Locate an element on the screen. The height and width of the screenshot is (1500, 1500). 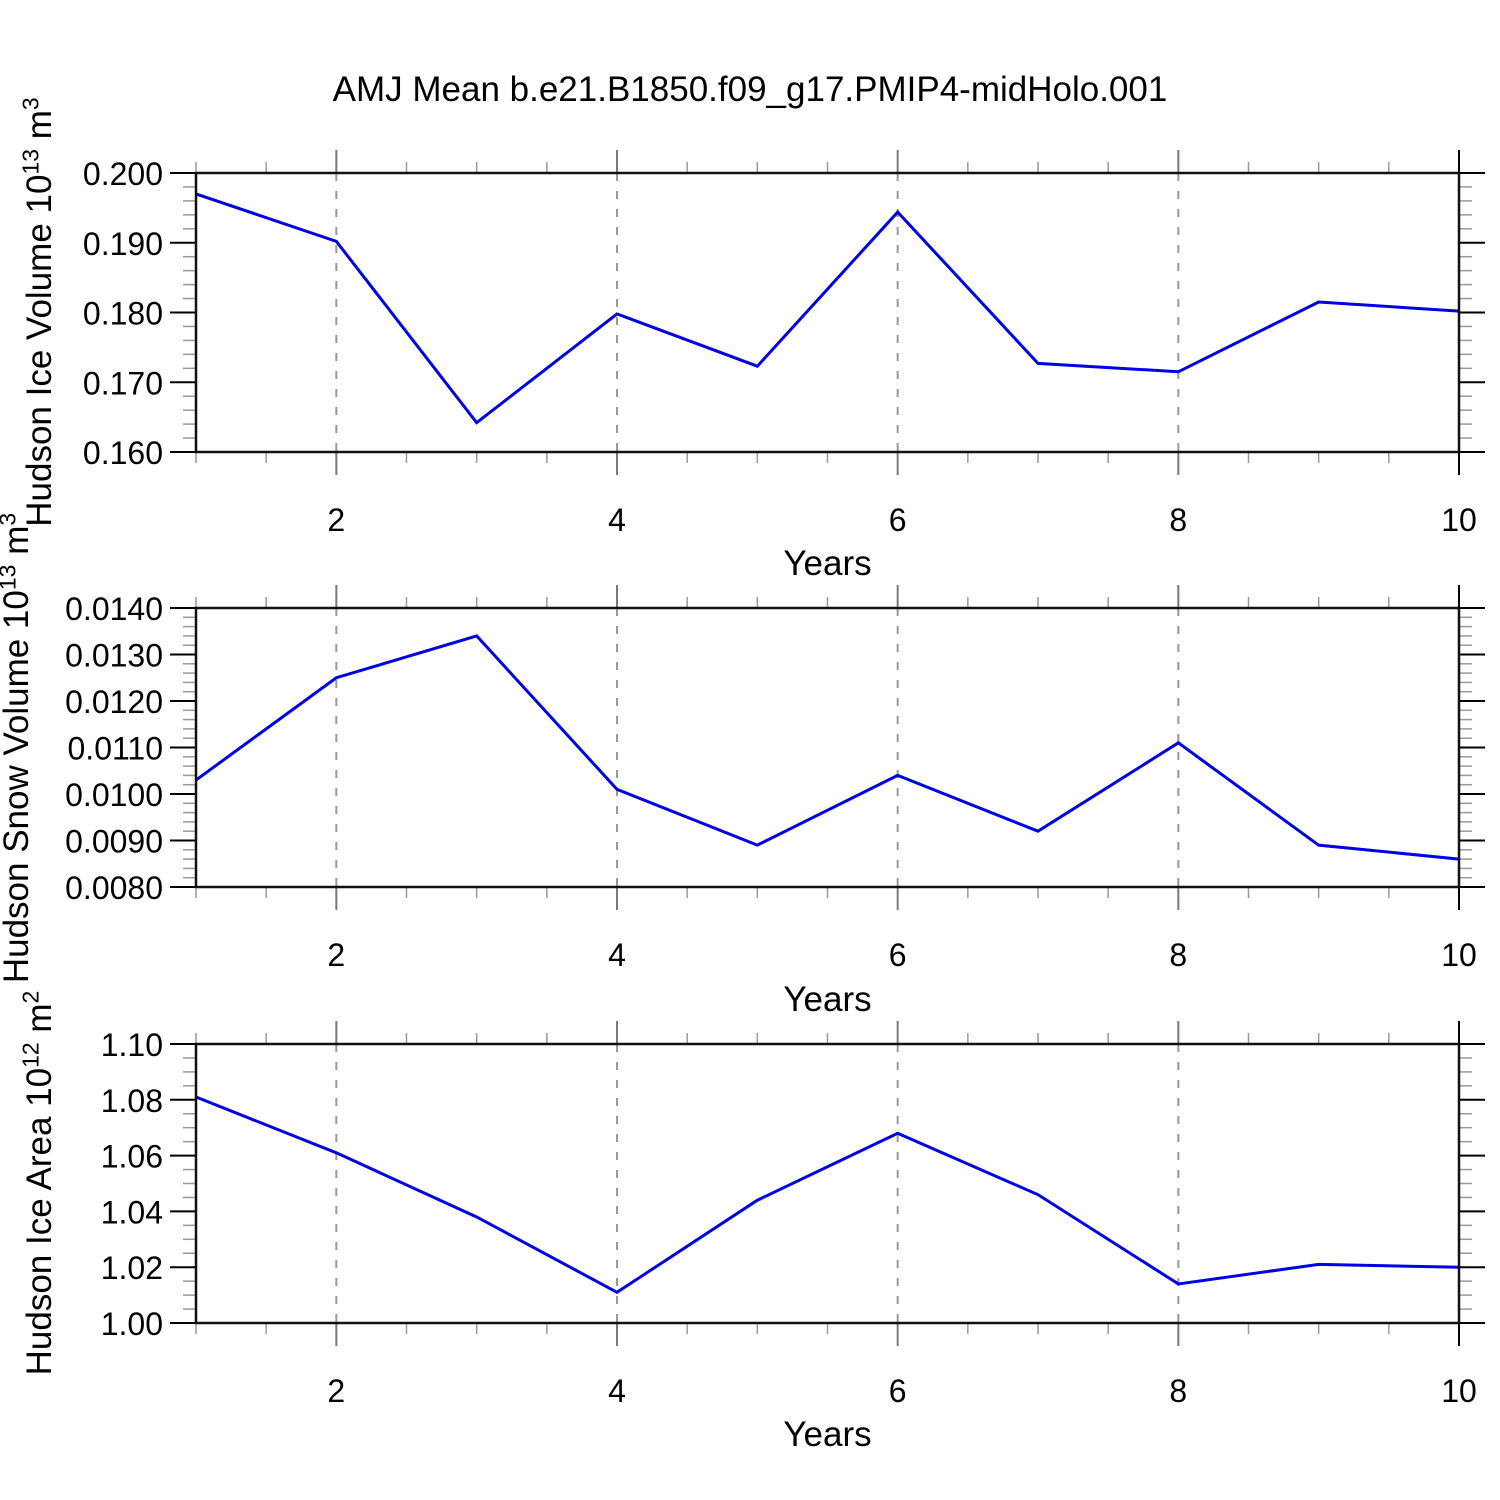
y-tick-label: 1.10 is located at coordinates (132, 1045).